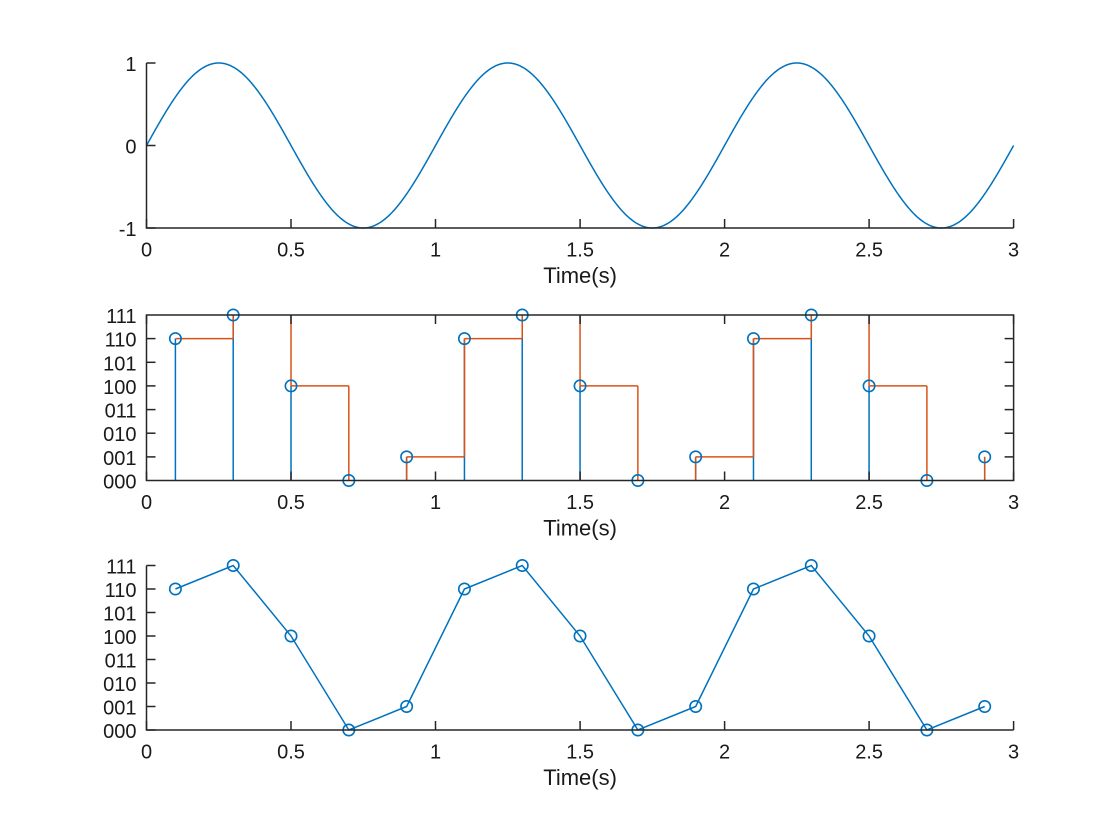 This screenshot has height=840, width=1120. Describe the element at coordinates (128, 230) in the screenshot. I see `svg-text: -1` at that location.